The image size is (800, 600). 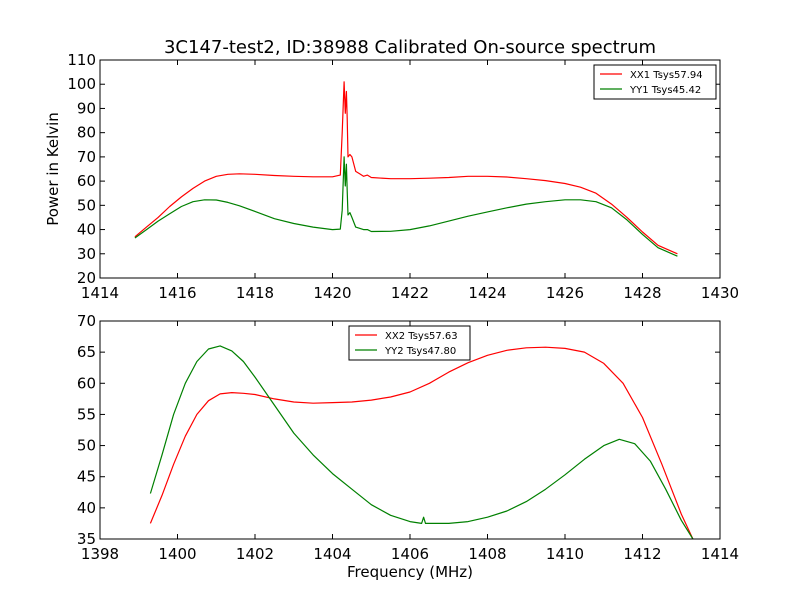 I want to click on top-panel-xtick-label: 1422, so click(x=410, y=293).